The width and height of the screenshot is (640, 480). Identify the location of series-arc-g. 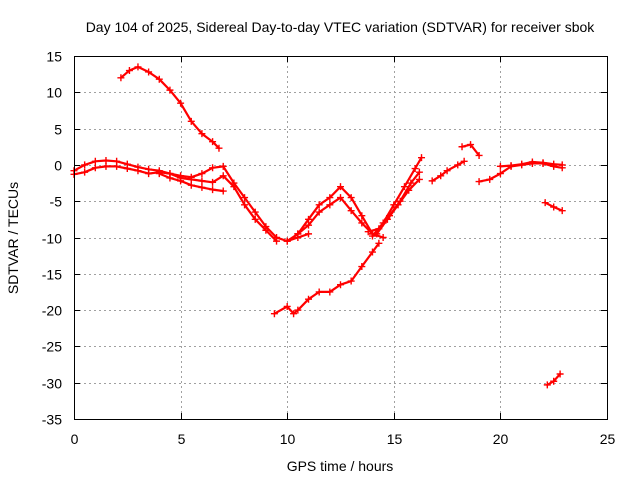
(397, 197).